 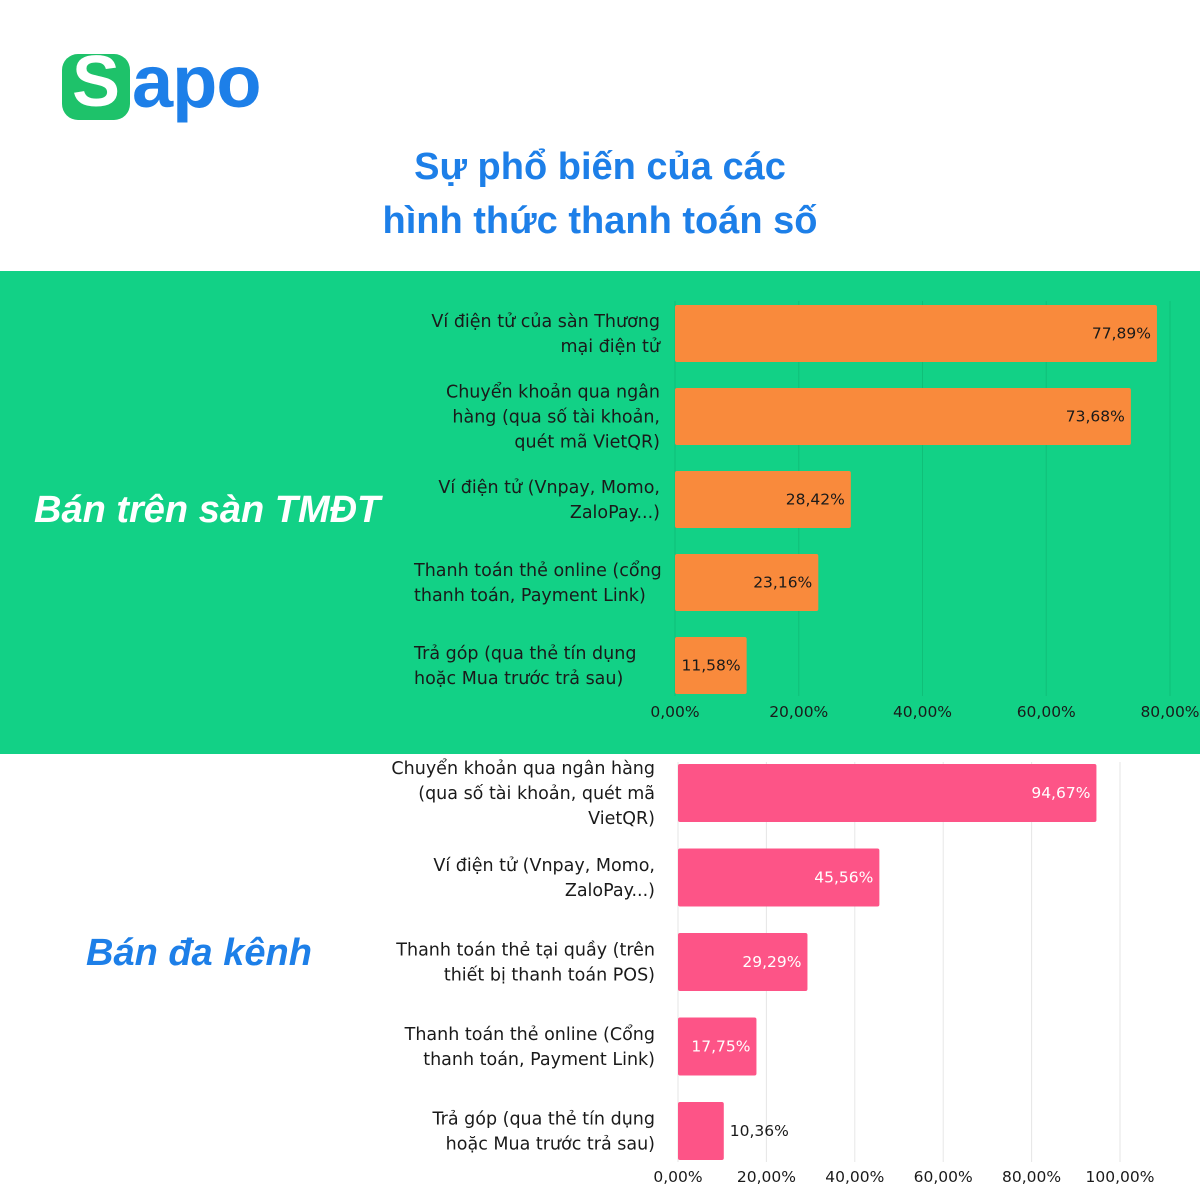 What do you see at coordinates (197, 81) in the screenshot?
I see `logo-wordmark: apo` at bounding box center [197, 81].